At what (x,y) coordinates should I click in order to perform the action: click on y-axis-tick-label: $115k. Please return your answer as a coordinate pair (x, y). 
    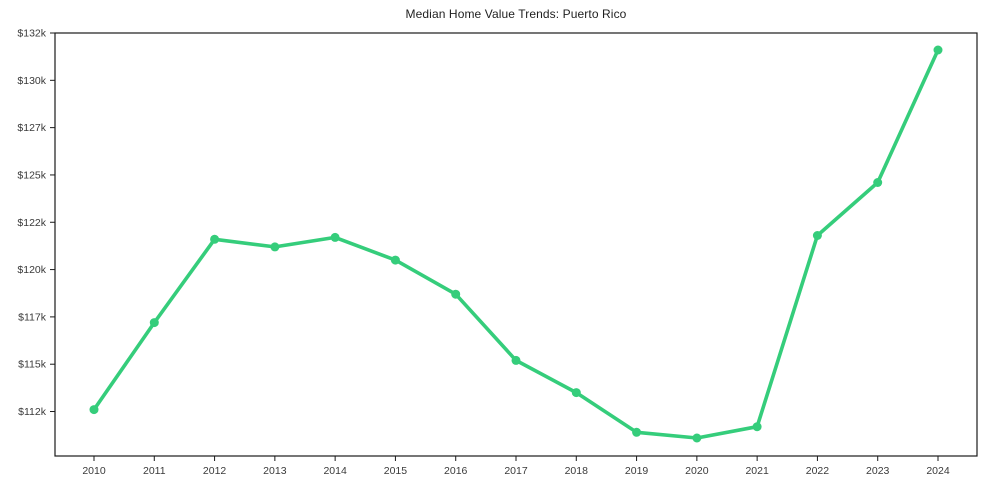
    Looking at the image, I should click on (32, 365).